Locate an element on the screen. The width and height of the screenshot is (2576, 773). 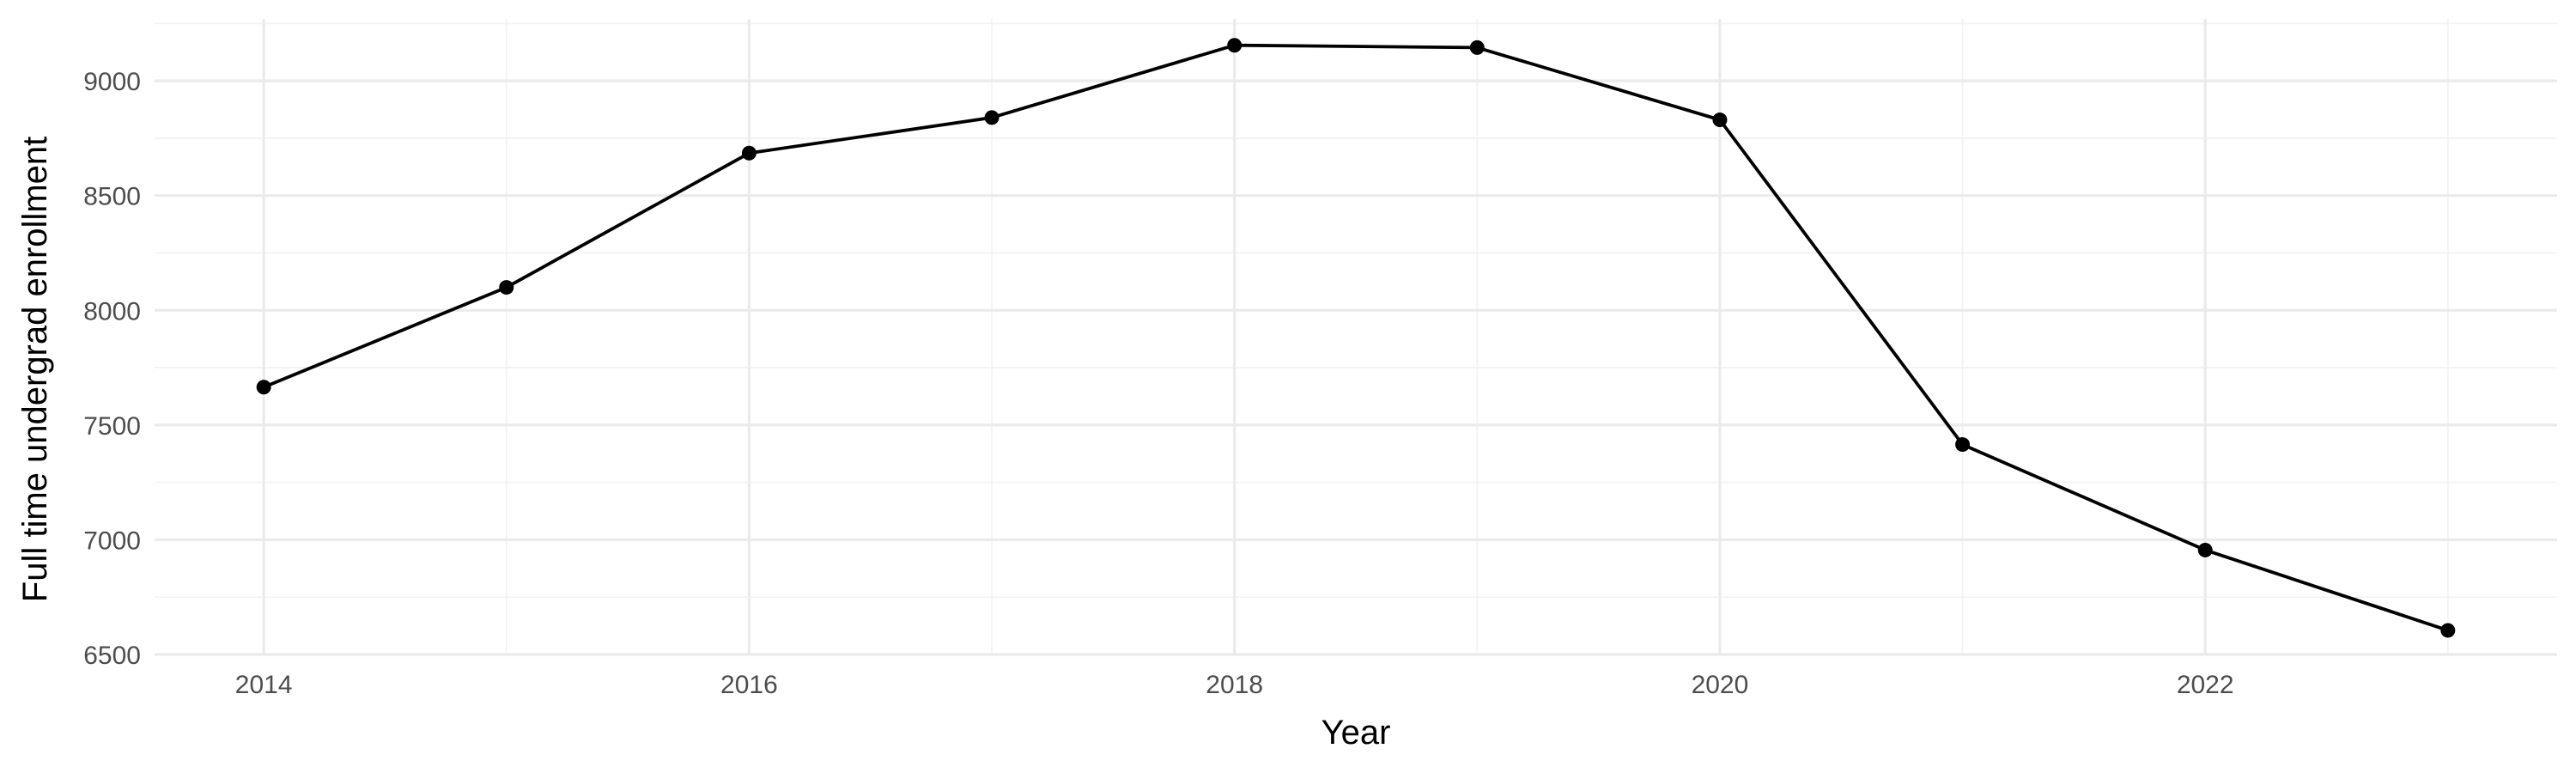
data-point-2022 is located at coordinates (2205, 549).